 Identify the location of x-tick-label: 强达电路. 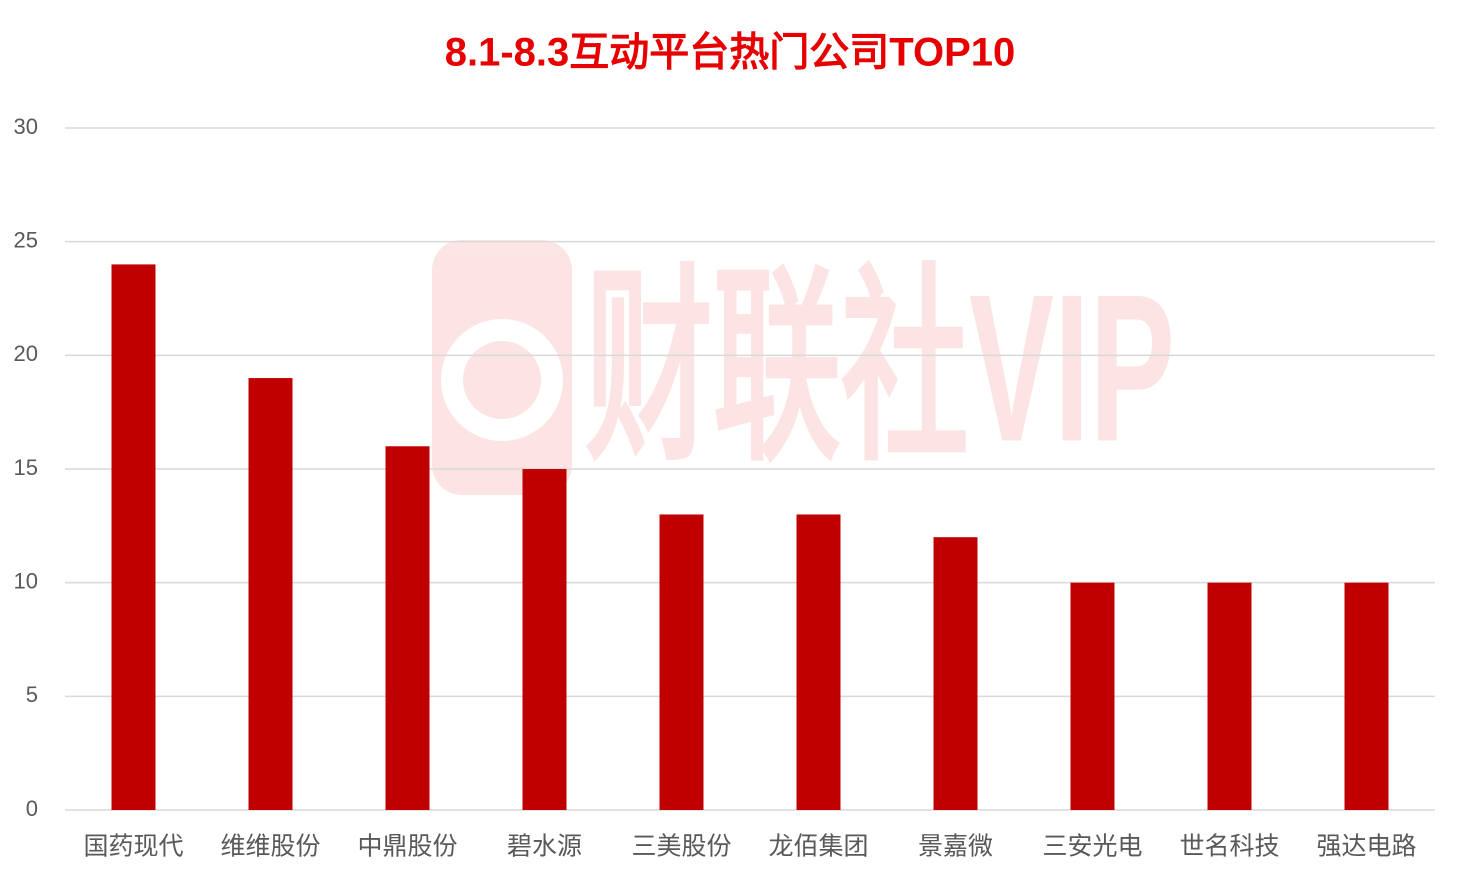
(1366, 847).